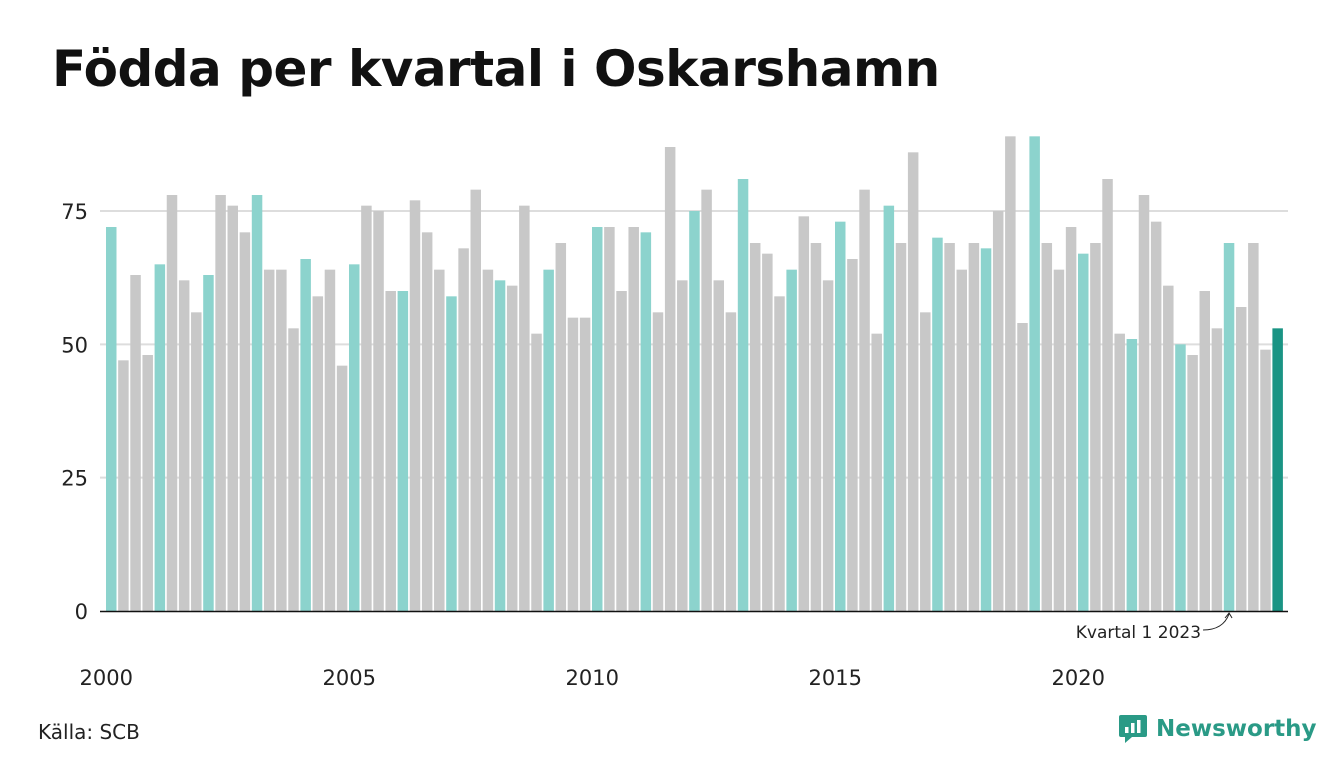 Image resolution: width=1340 pixels, height=780 pixels. Describe the element at coordinates (998, 411) in the screenshot. I see `bar-2018-q2` at that location.